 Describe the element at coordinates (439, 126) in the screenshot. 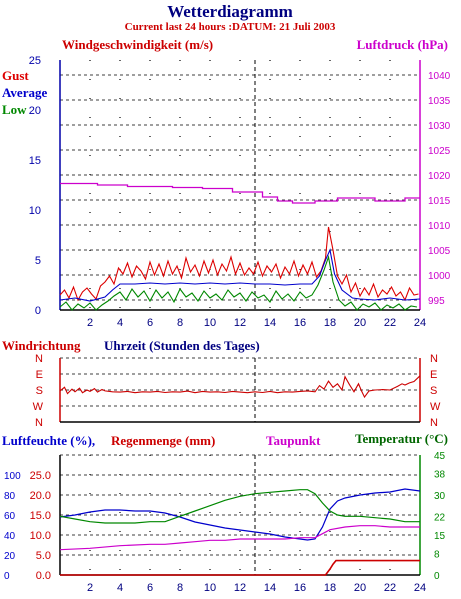

I see `pressure-y-tick-label: 1030` at that location.